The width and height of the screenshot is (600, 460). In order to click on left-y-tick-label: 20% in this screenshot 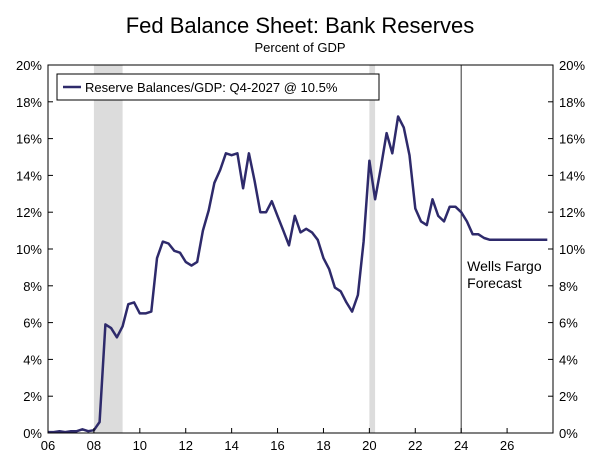, I will do `click(29, 65)`.